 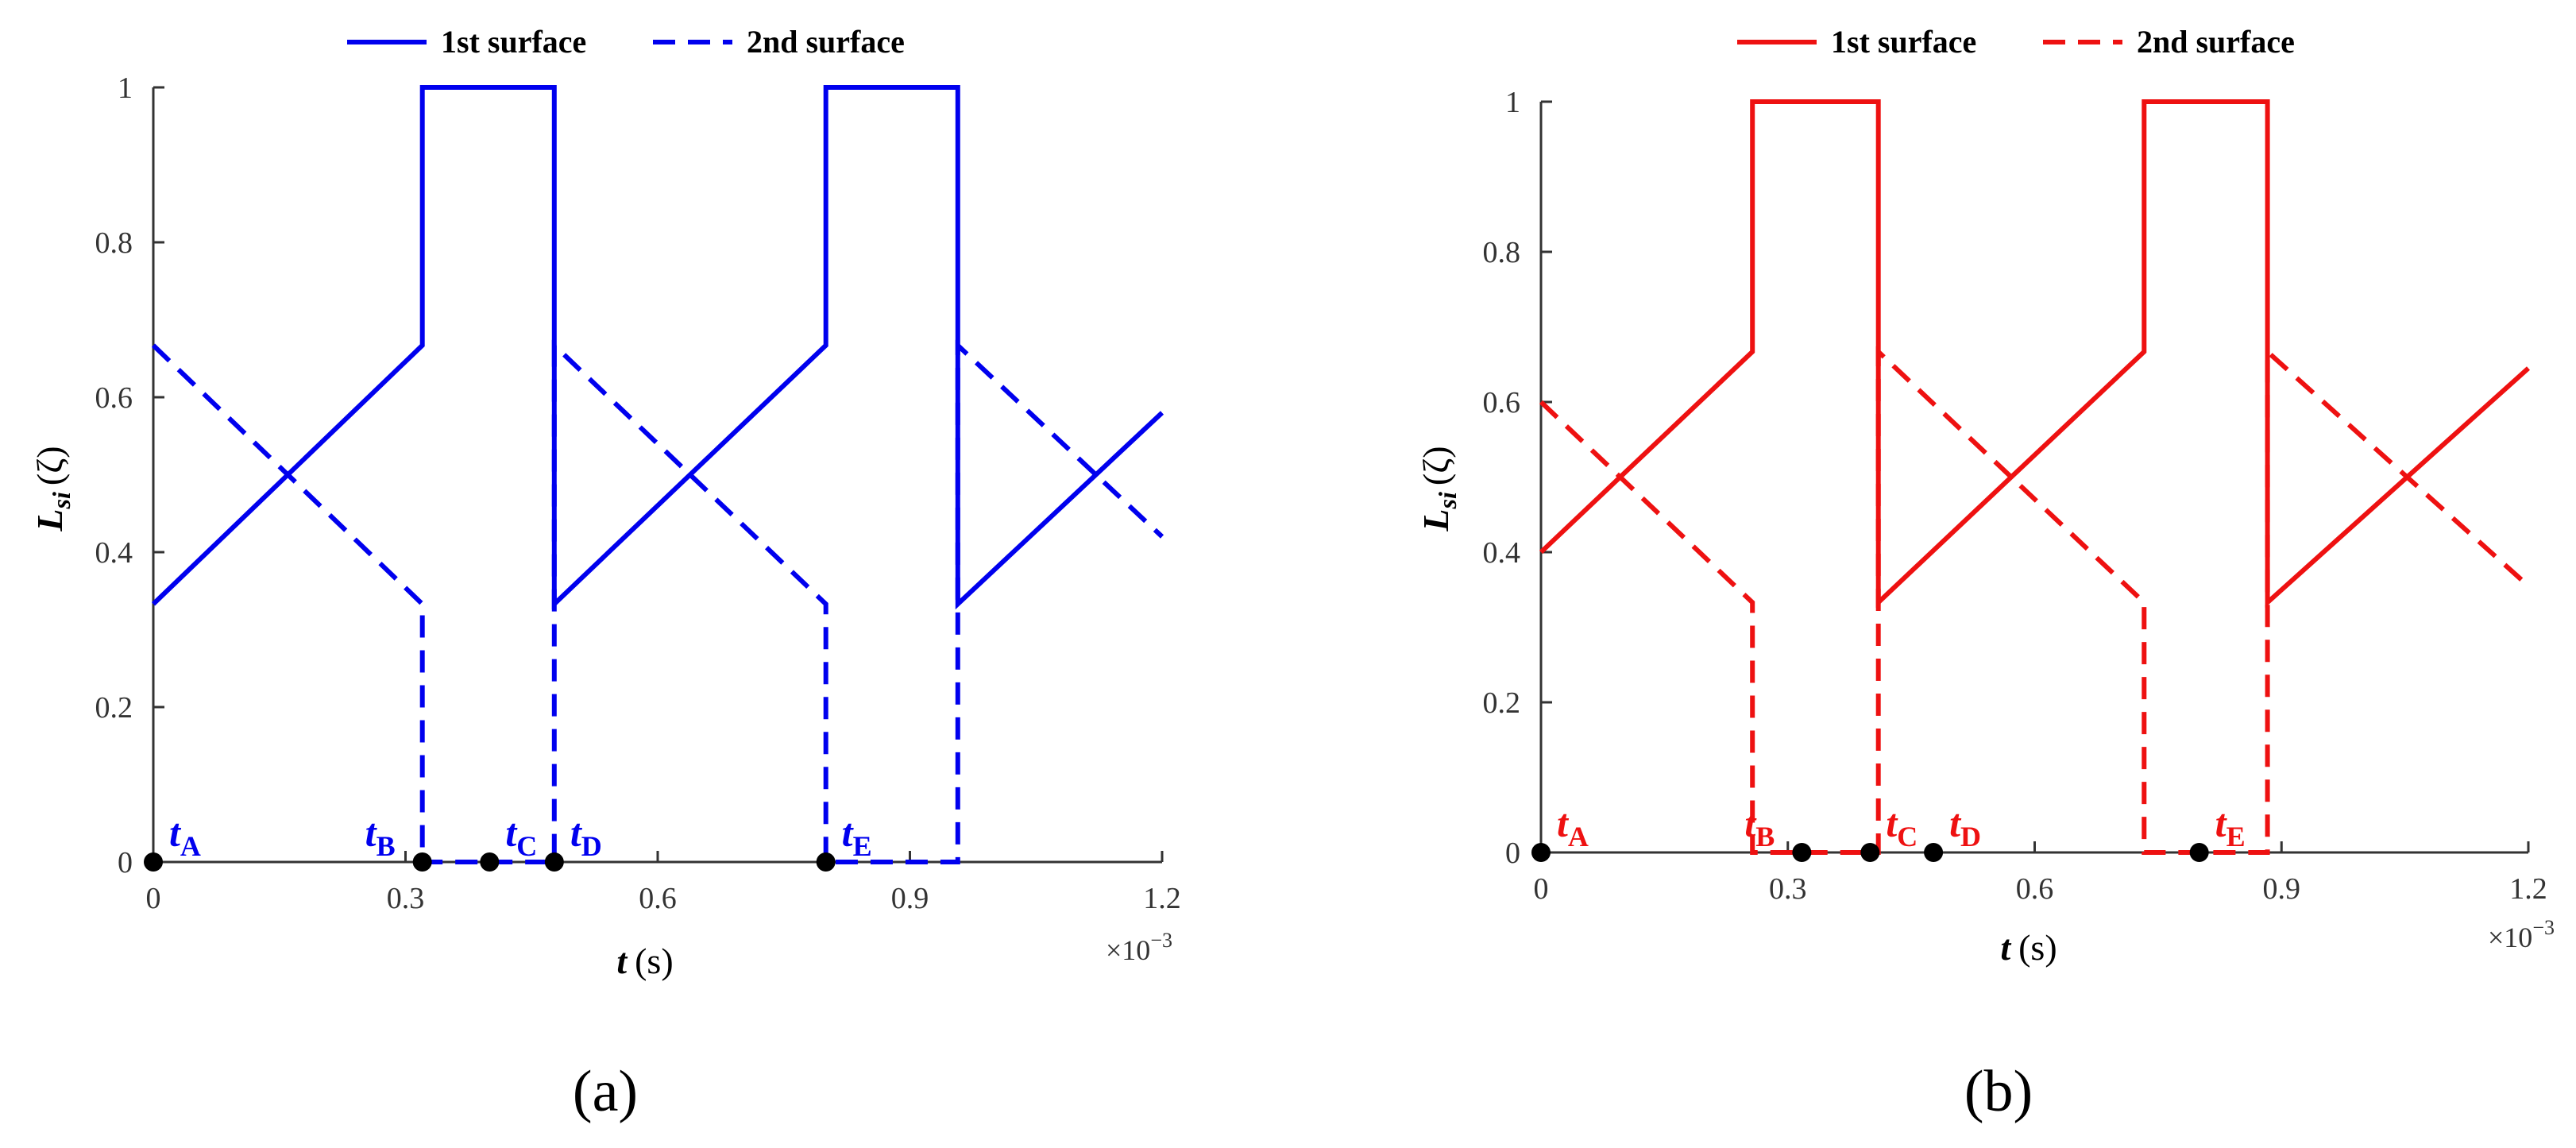 What do you see at coordinates (1998, 1091) in the screenshot?
I see `panel-label: (b)` at bounding box center [1998, 1091].